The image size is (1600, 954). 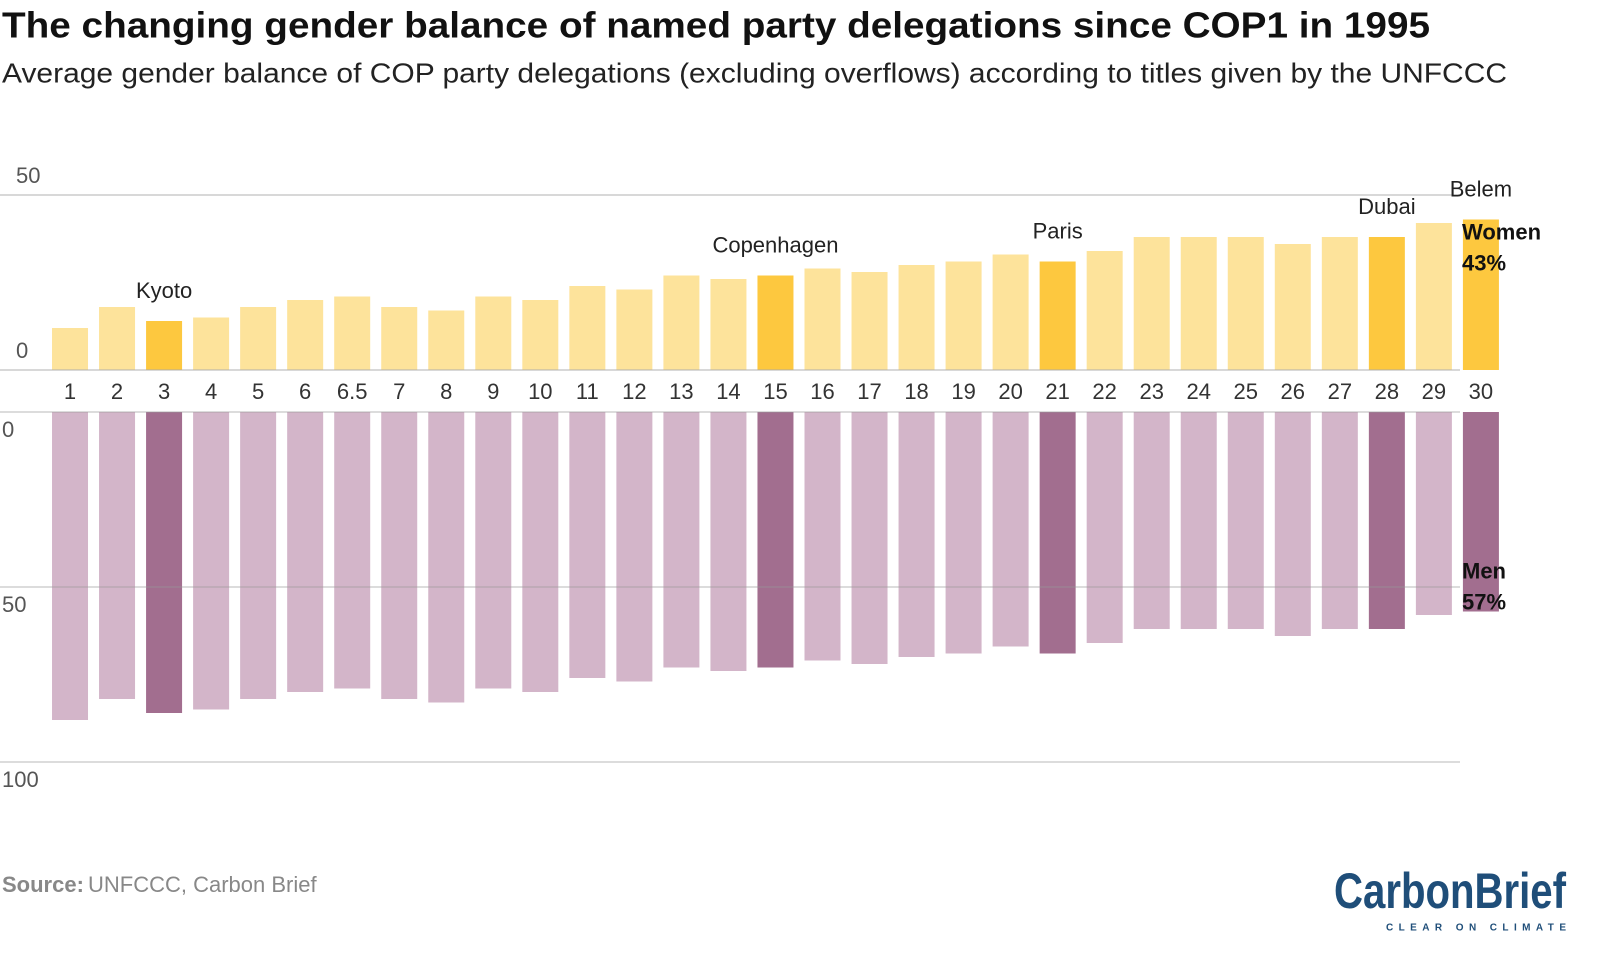 I want to click on x-tick-label: 14, so click(x=728, y=391).